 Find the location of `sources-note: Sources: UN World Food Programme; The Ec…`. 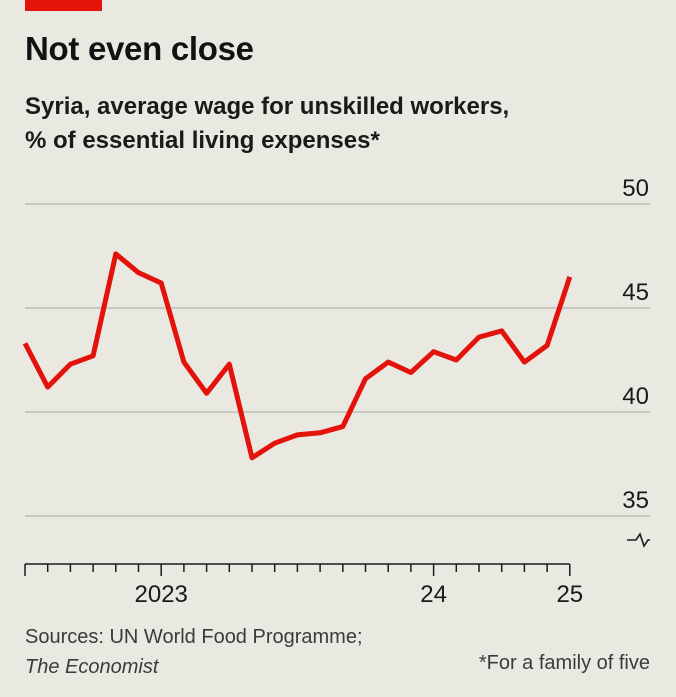

sources-note: Sources: UN World Food Programme; The Ec… is located at coordinates (194, 652).